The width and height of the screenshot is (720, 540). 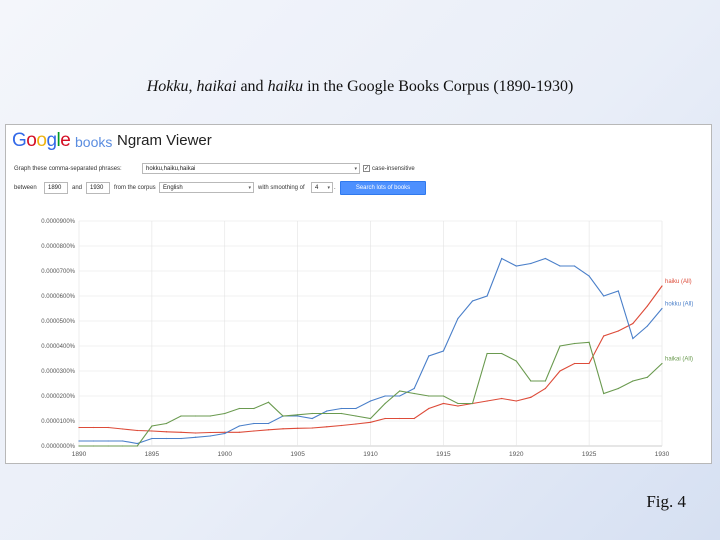 What do you see at coordinates (666, 501) in the screenshot?
I see `figure-label: Fig. 4` at bounding box center [666, 501].